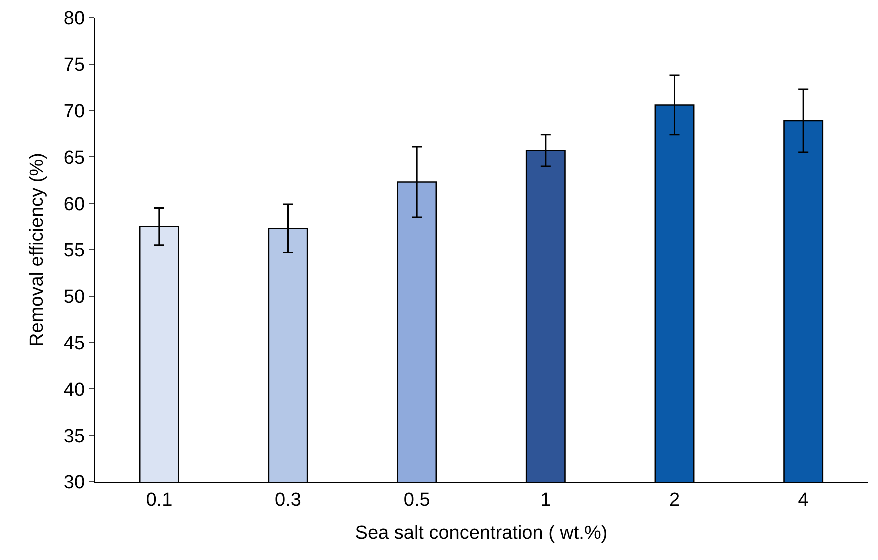 Image resolution: width=878 pixels, height=560 pixels. Describe the element at coordinates (75, 158) in the screenshot. I see `y-tick-label: 65` at that location.